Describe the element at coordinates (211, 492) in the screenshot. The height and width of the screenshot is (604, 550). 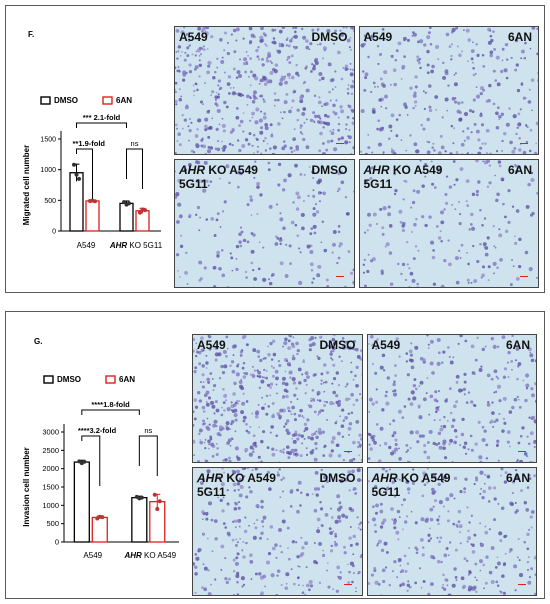
I see `clone-label: 5G11` at that location.